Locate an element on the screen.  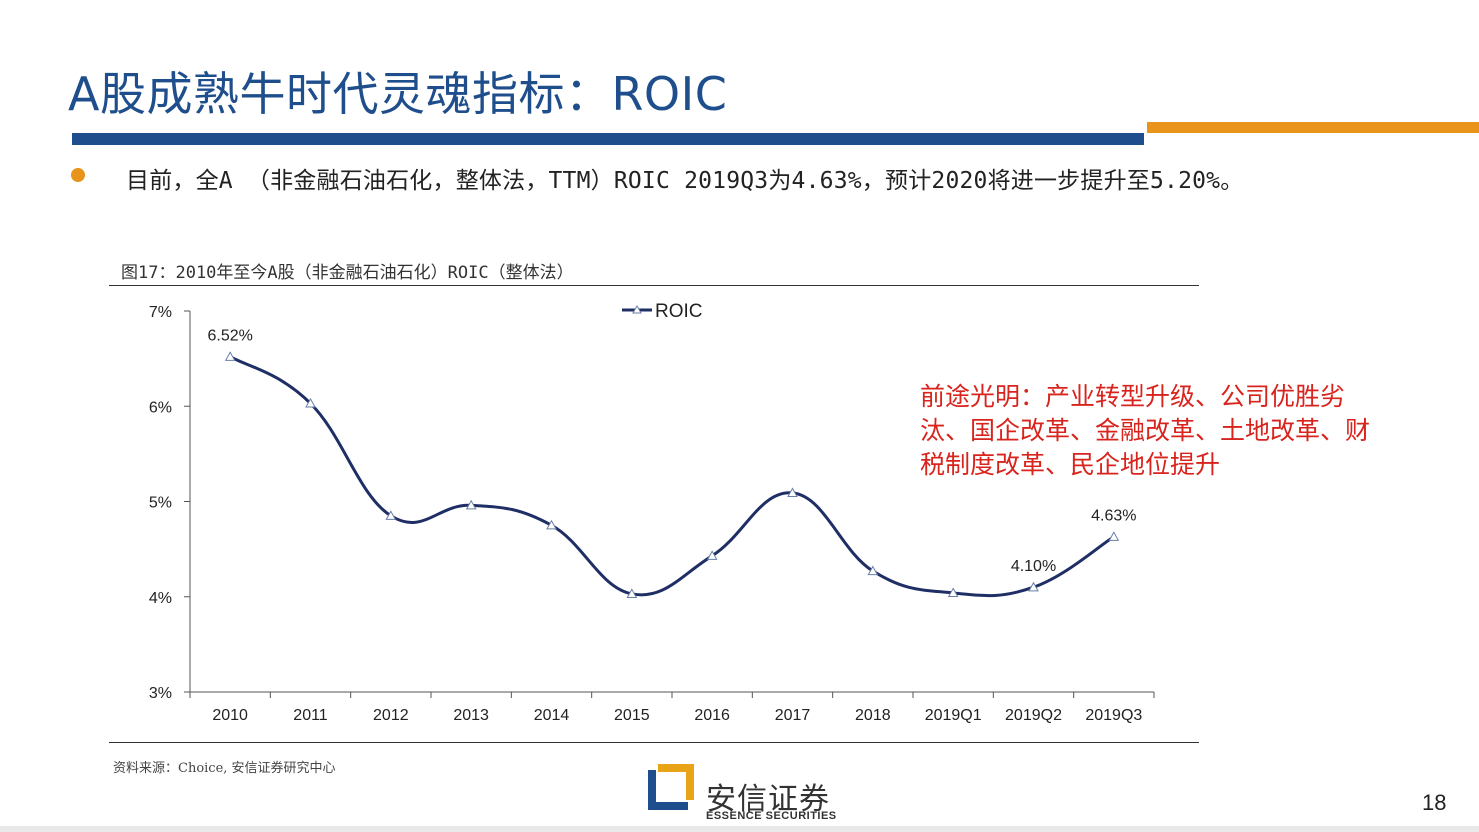
logo-subtitle: ESSENCE SECURITIES is located at coordinates (771, 816).